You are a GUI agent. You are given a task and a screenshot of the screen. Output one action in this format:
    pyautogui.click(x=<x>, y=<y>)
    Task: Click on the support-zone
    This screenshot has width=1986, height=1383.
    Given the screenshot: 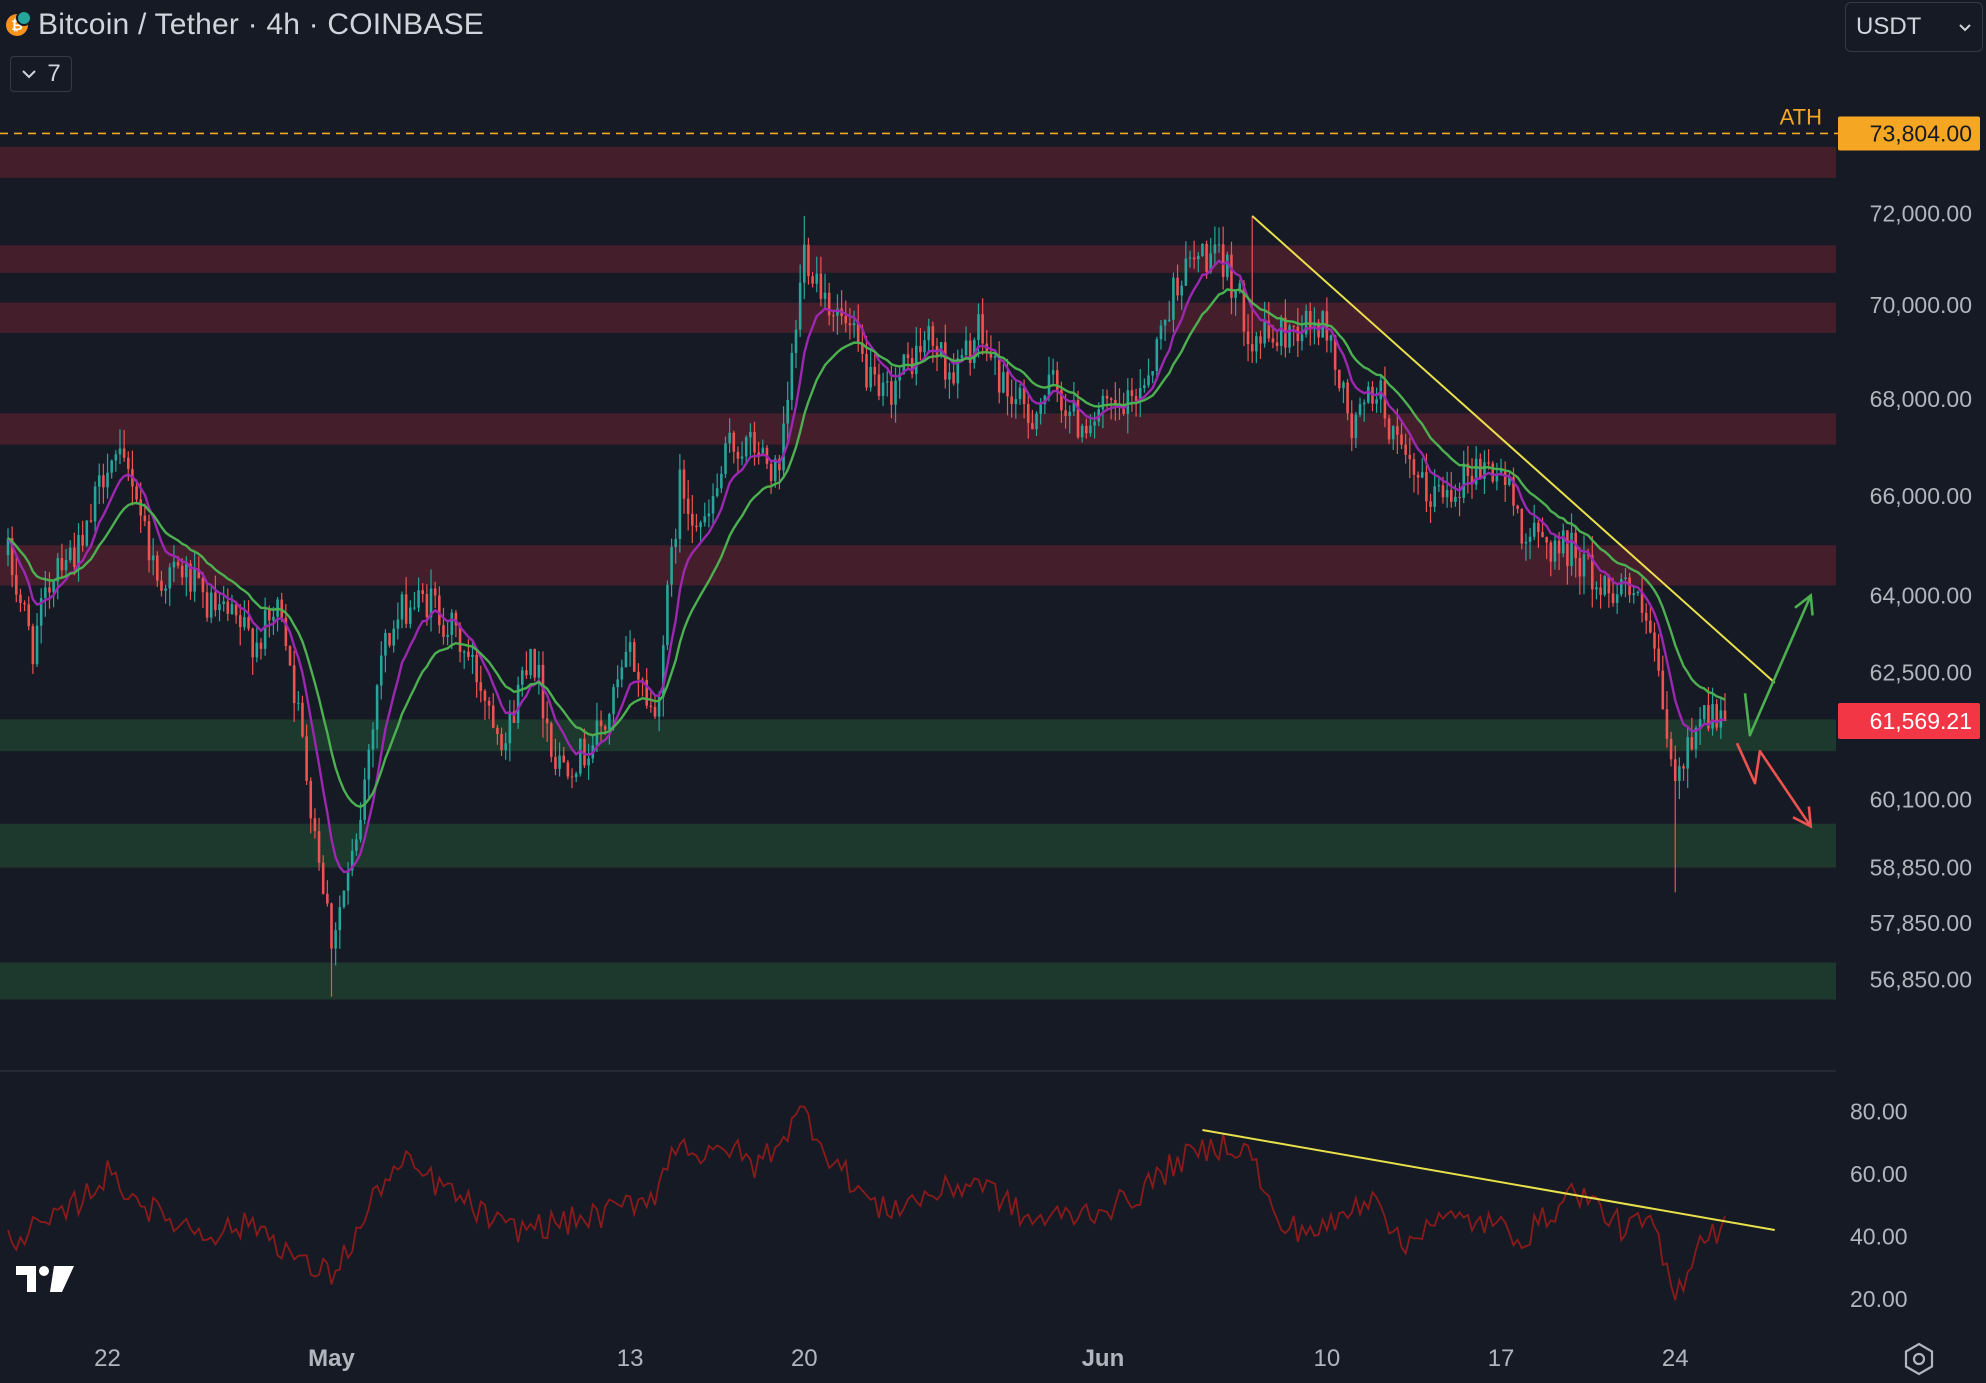 What is the action you would take?
    pyautogui.click(x=918, y=845)
    